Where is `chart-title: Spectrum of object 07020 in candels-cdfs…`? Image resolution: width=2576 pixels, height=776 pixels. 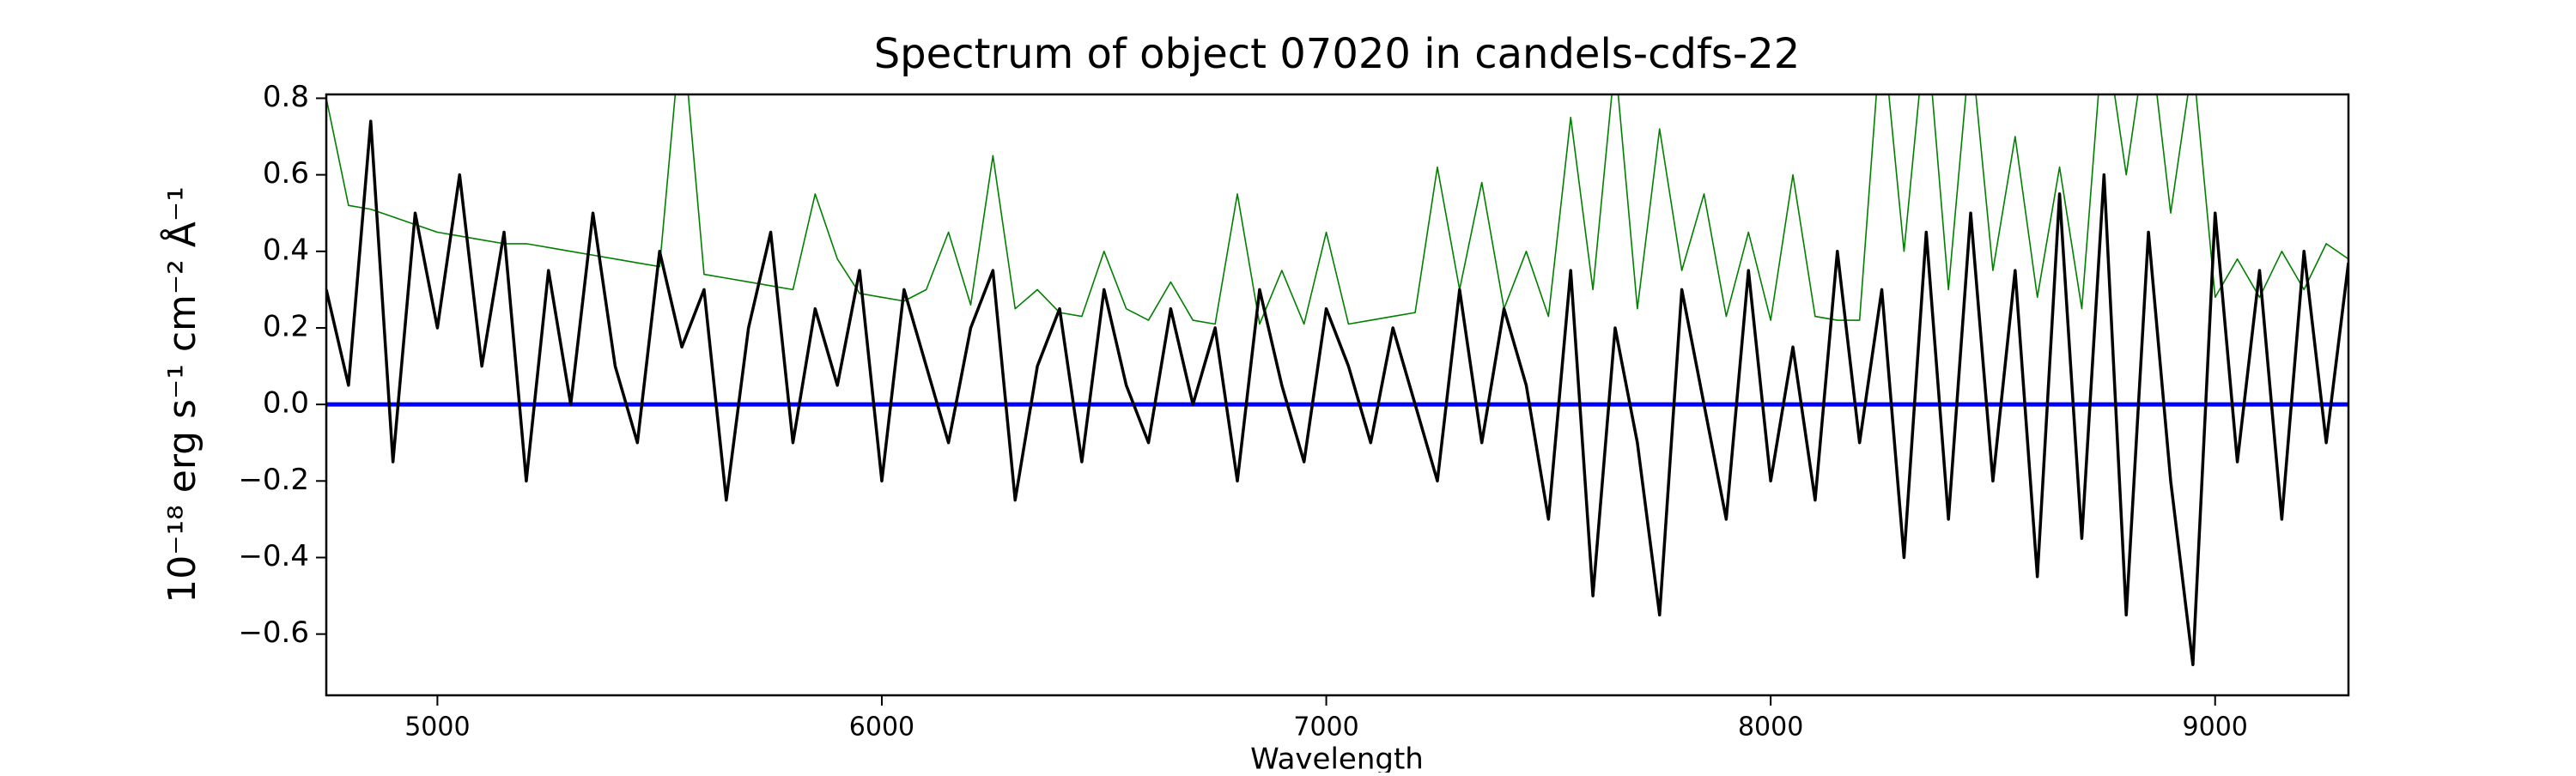 chart-title: Spectrum of object 07020 in candels-cdfs… is located at coordinates (1338, 54).